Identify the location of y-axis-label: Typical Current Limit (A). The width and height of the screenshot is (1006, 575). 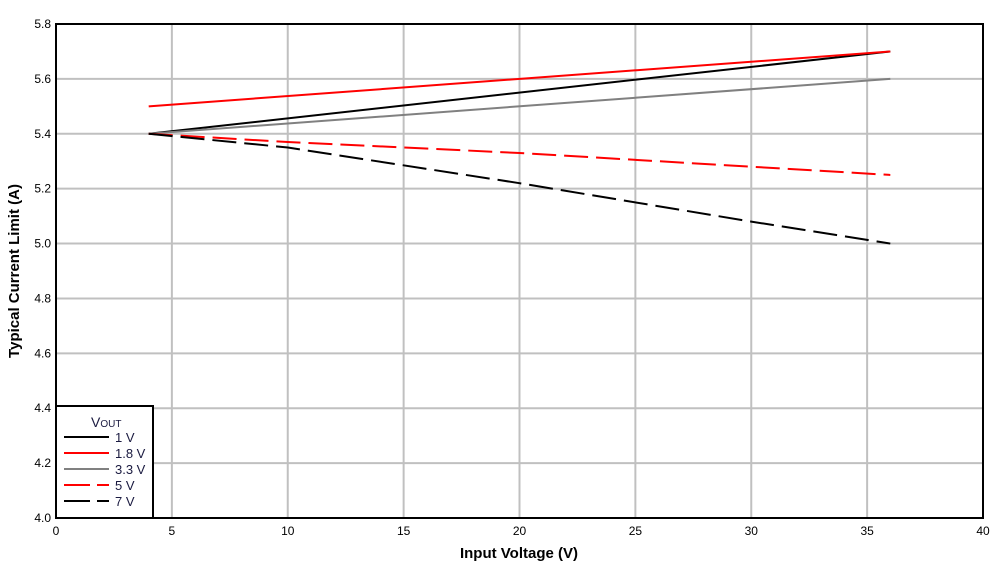
(14, 271).